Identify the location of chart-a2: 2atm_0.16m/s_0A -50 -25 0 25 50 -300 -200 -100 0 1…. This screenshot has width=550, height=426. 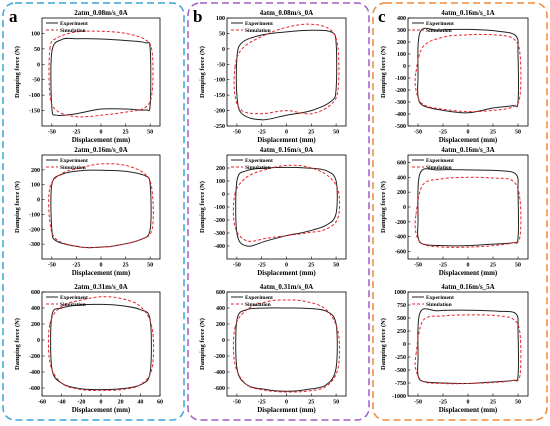
(87, 211).